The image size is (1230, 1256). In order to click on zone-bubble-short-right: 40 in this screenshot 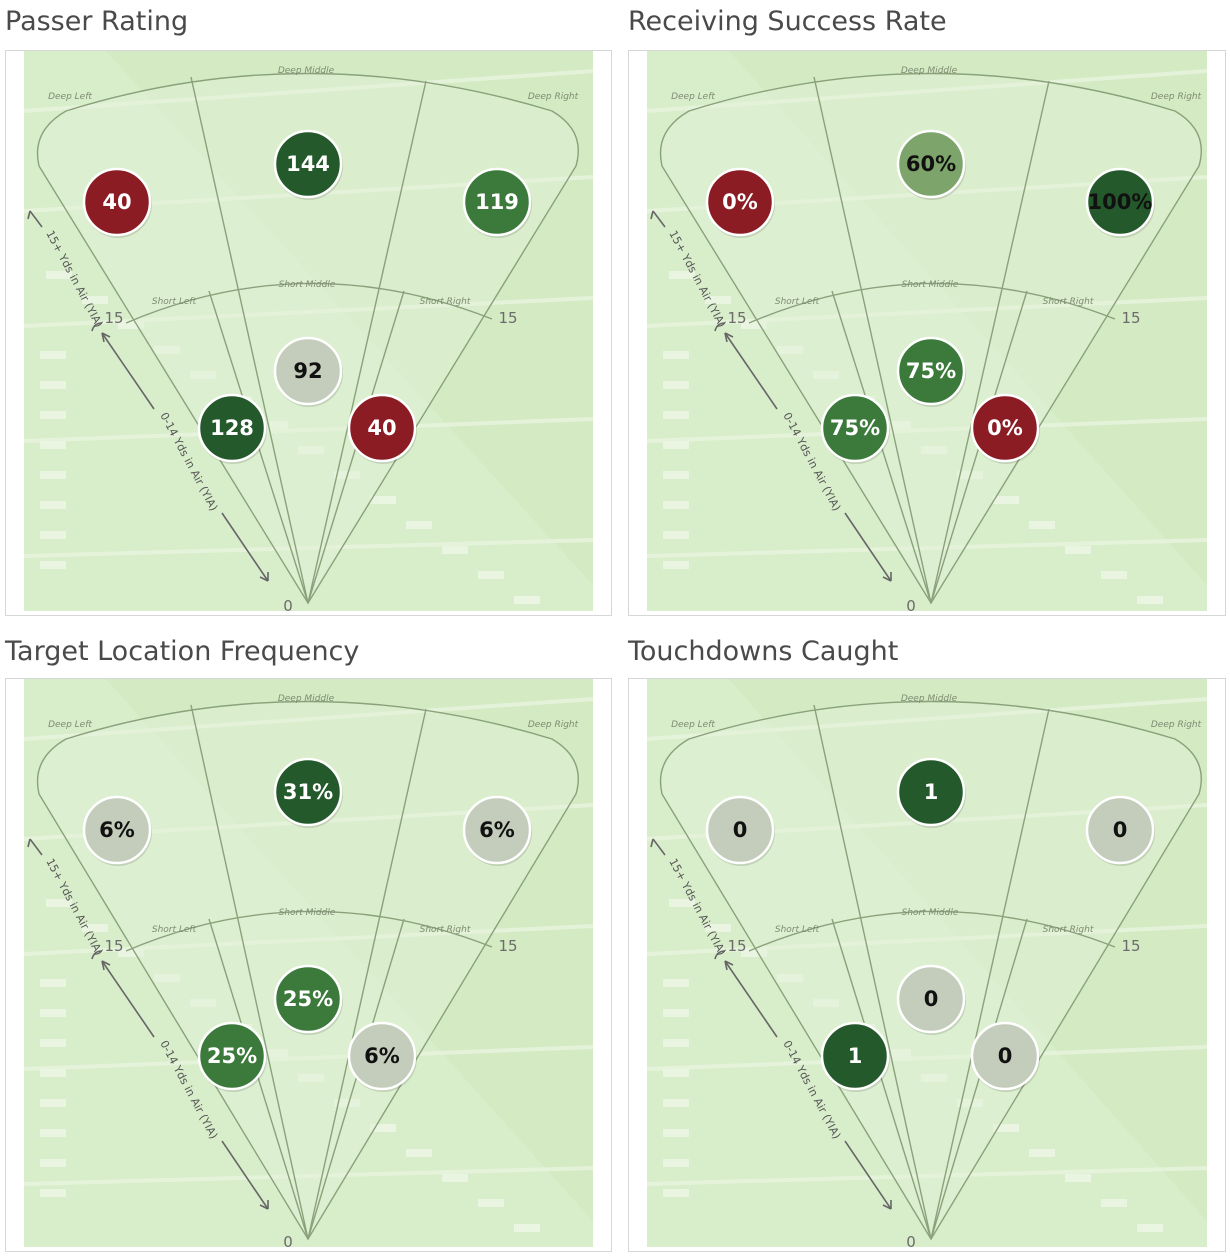, I will do `click(382, 428)`.